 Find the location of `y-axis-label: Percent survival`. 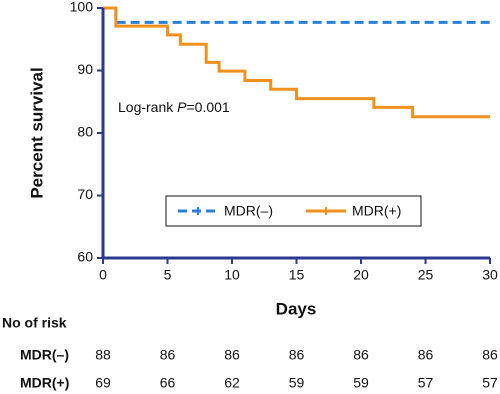

y-axis-label: Percent survival is located at coordinates (36, 132).